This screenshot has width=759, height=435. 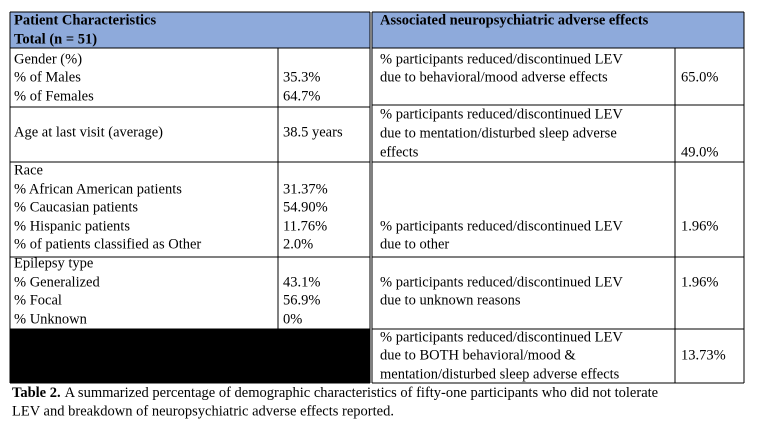 What do you see at coordinates (38, 300) in the screenshot?
I see `cell-label: % Focal` at bounding box center [38, 300].